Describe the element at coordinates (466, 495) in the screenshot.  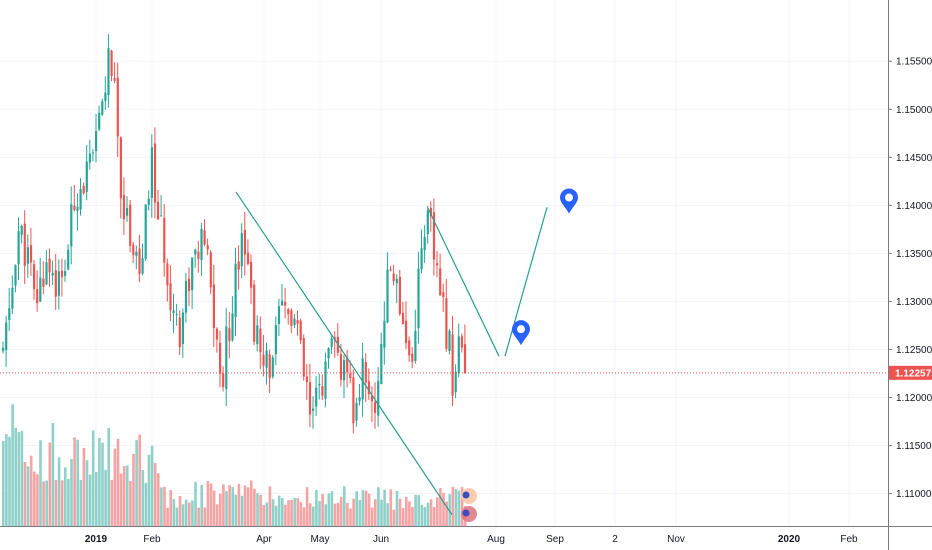
I see `logo-dot` at that location.